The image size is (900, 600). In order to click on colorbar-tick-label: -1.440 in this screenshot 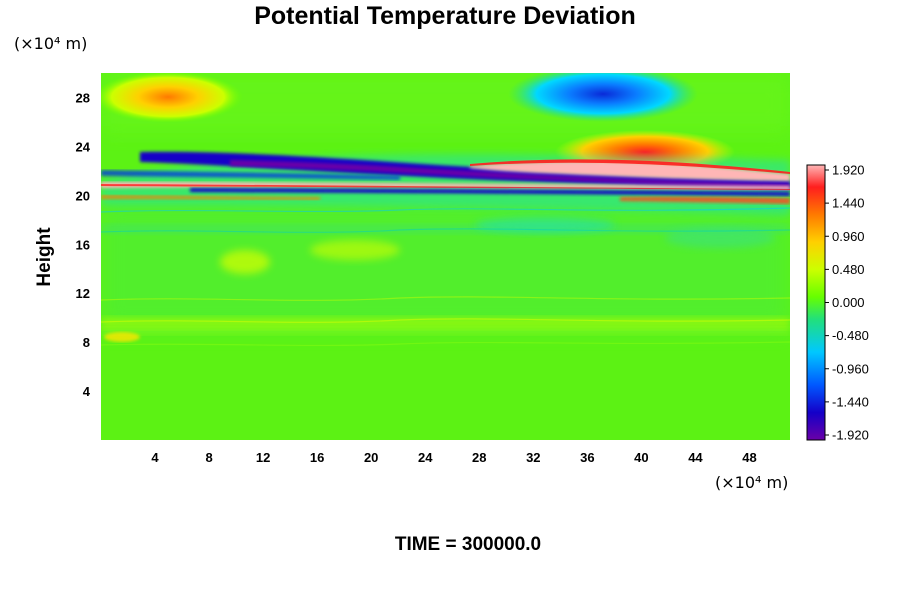, I will do `click(850, 401)`.